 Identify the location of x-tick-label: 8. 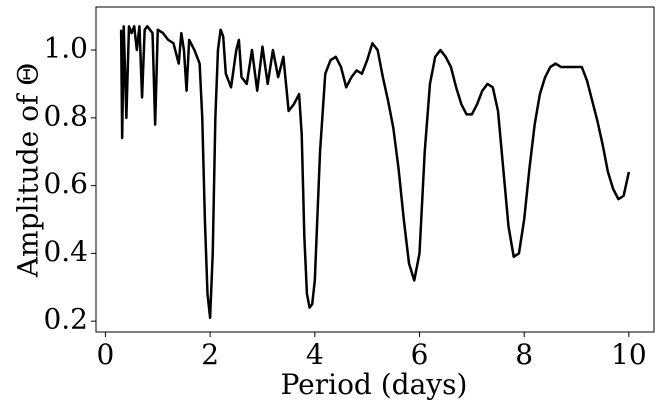
(524, 354).